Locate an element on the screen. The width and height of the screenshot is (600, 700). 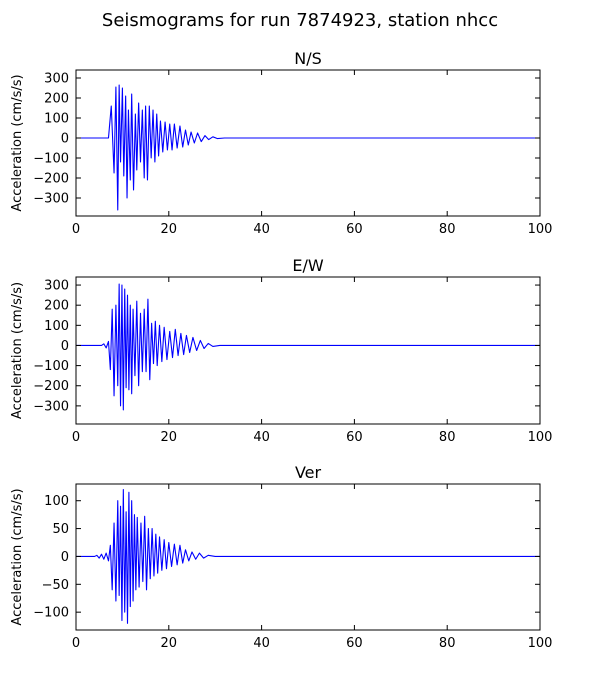
y-axis-label-ns: Acceleration (cm/s/s) is located at coordinates (17, 142).